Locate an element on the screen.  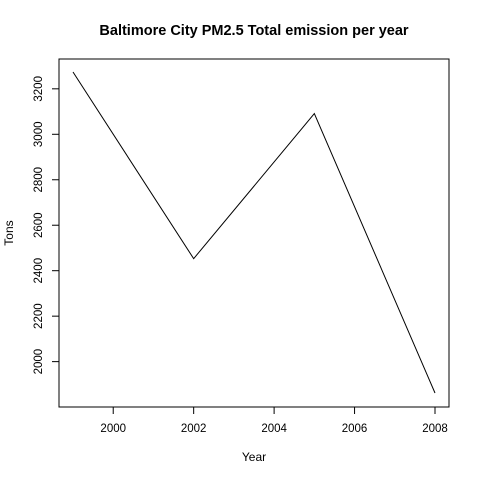
x-tick-label: 2006 is located at coordinates (355, 429).